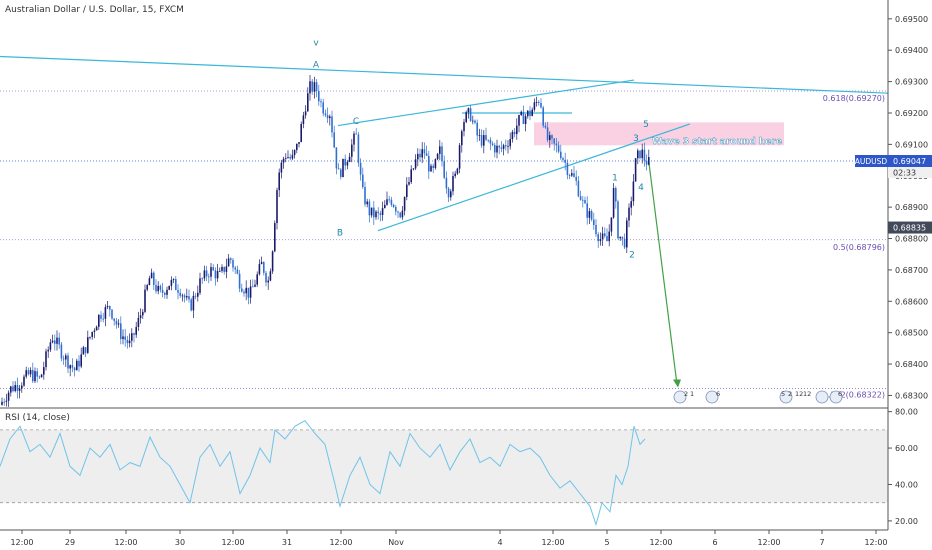 This screenshot has width=932, height=550. I want to click on rsi-tick-label: 60.00, so click(906, 448).